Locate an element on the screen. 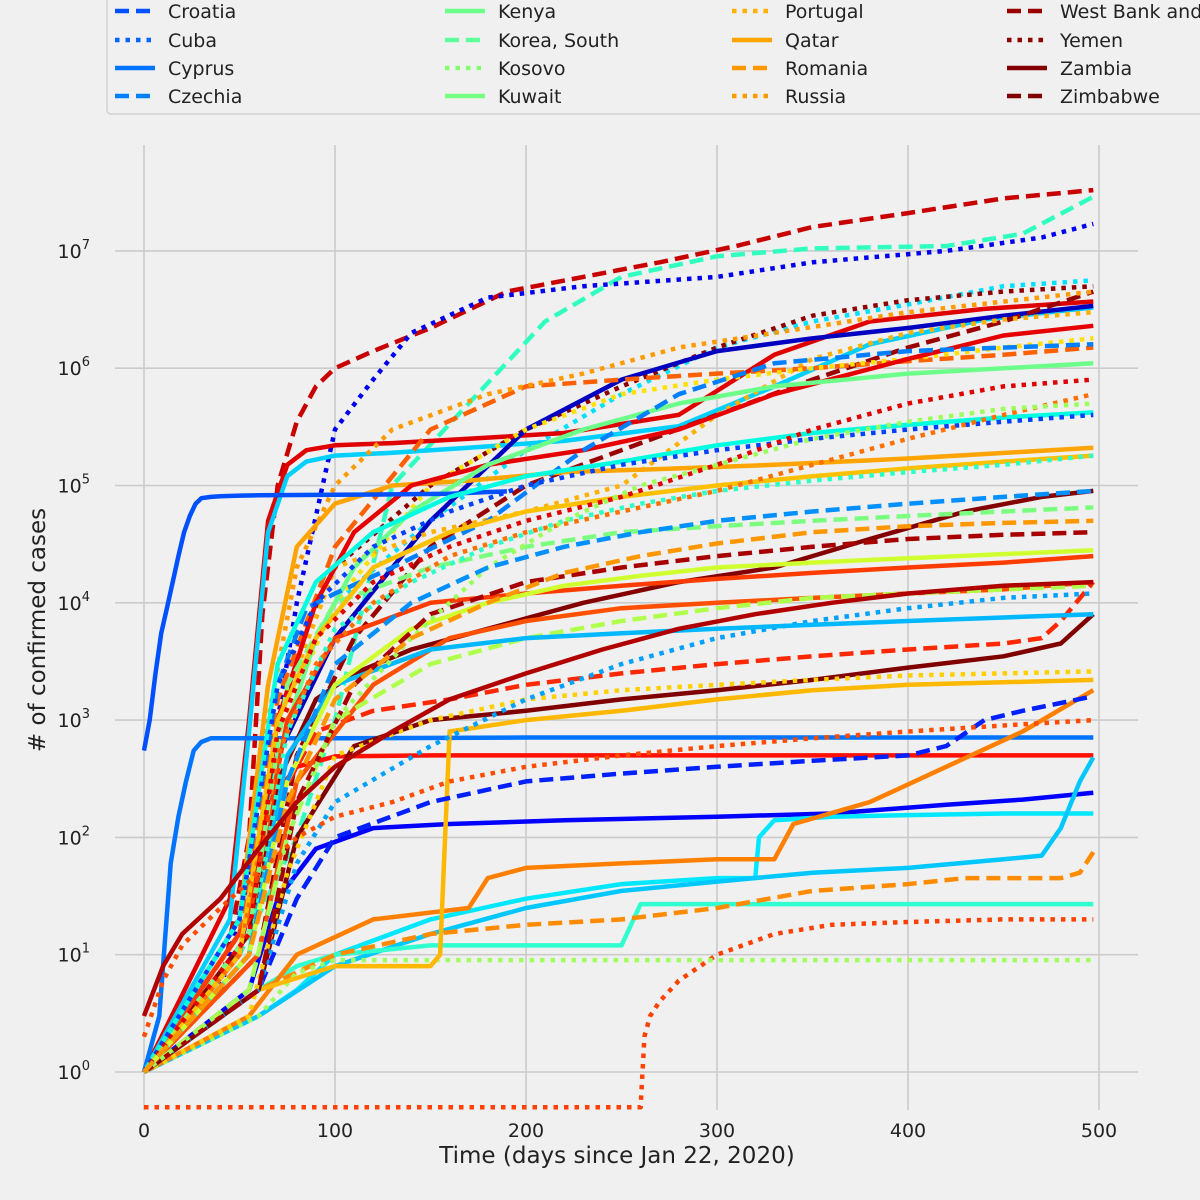 This screenshot has width=1200, height=1200. x-tick-label: 400 is located at coordinates (908, 1131).